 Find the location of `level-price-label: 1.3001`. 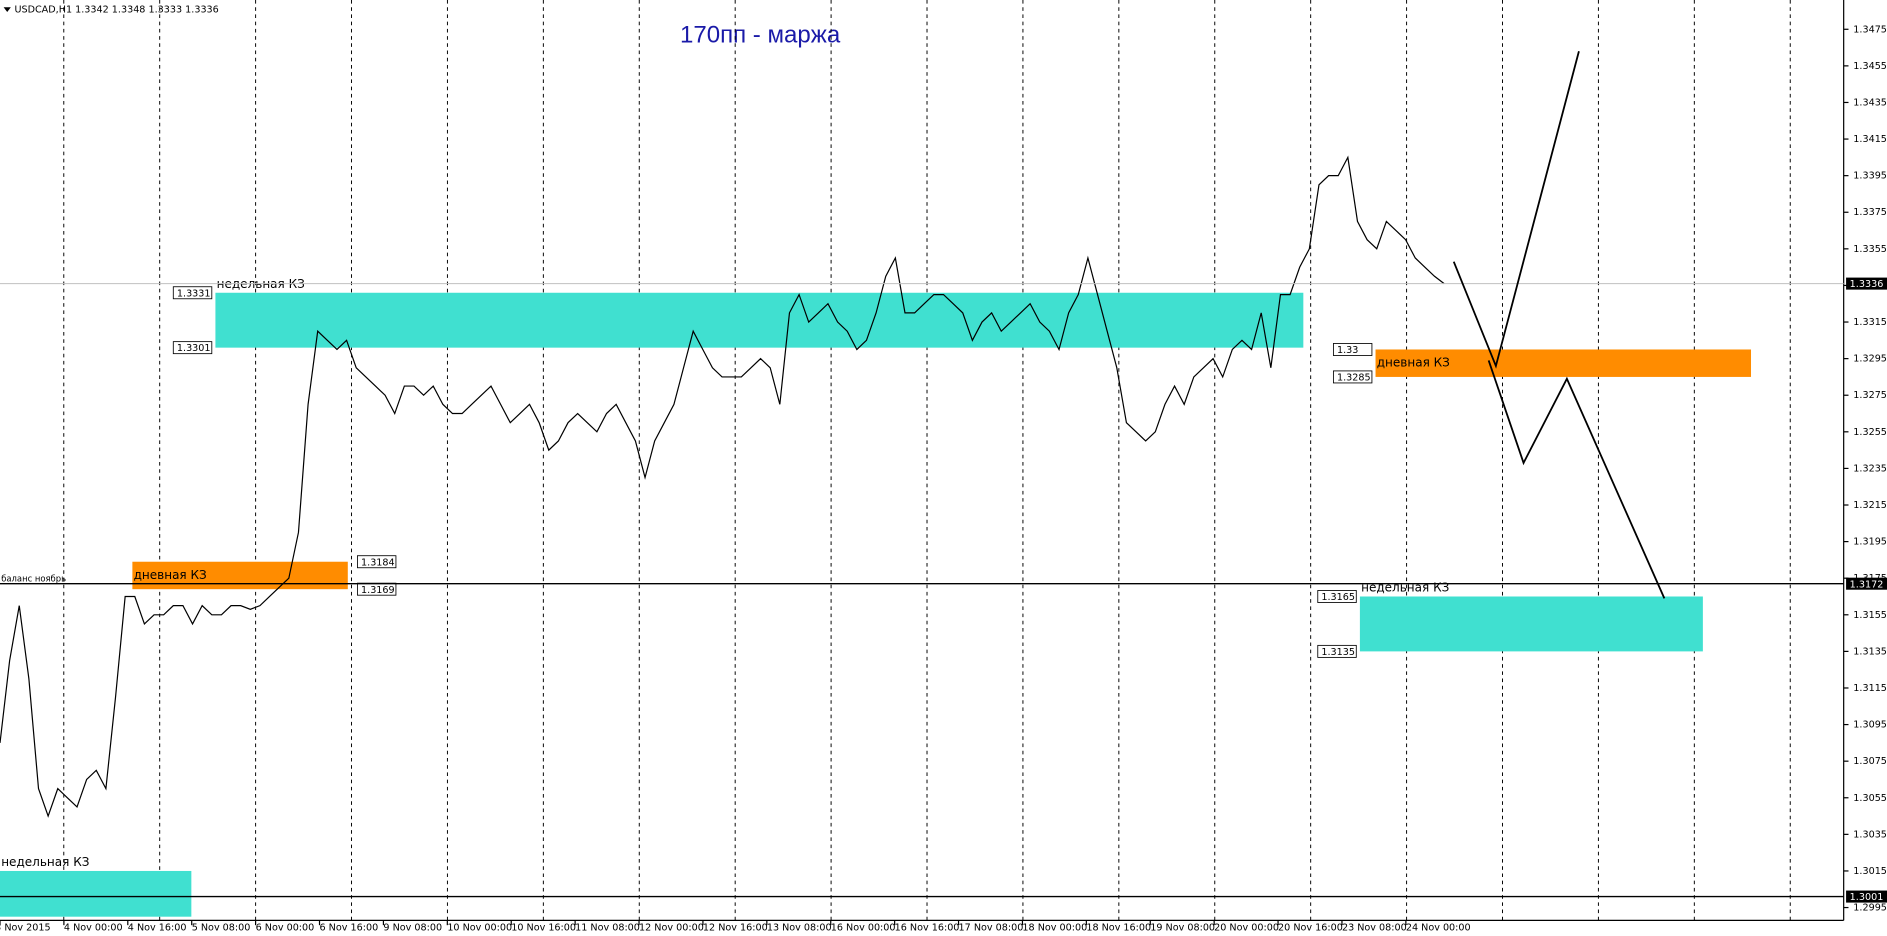

level-price-label: 1.3001 is located at coordinates (1867, 897).